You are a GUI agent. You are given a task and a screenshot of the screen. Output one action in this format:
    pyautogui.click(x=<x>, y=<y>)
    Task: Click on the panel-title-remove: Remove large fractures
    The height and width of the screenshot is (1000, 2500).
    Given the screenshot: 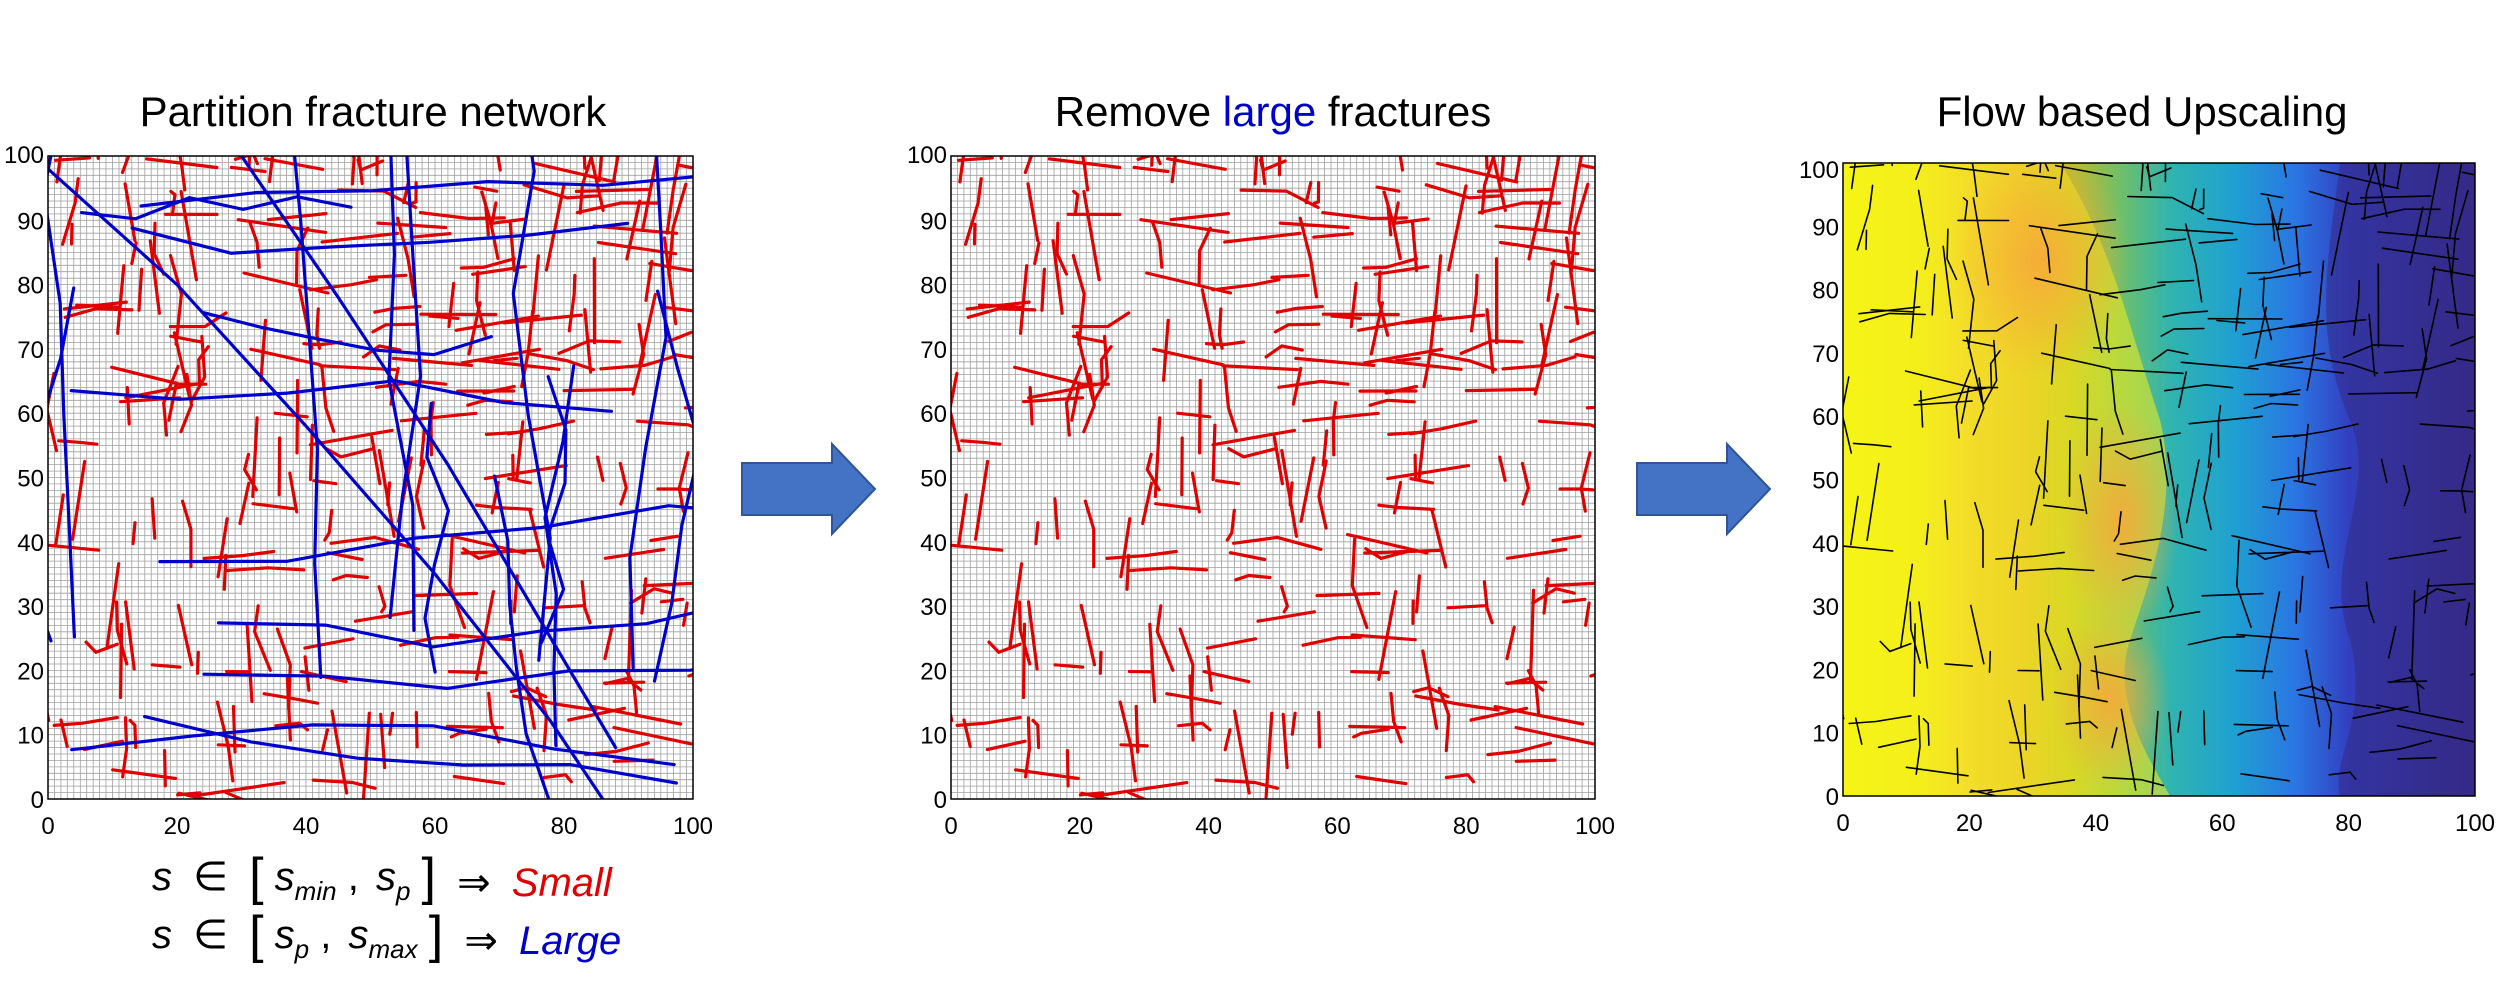 What is the action you would take?
    pyautogui.click(x=1273, y=111)
    